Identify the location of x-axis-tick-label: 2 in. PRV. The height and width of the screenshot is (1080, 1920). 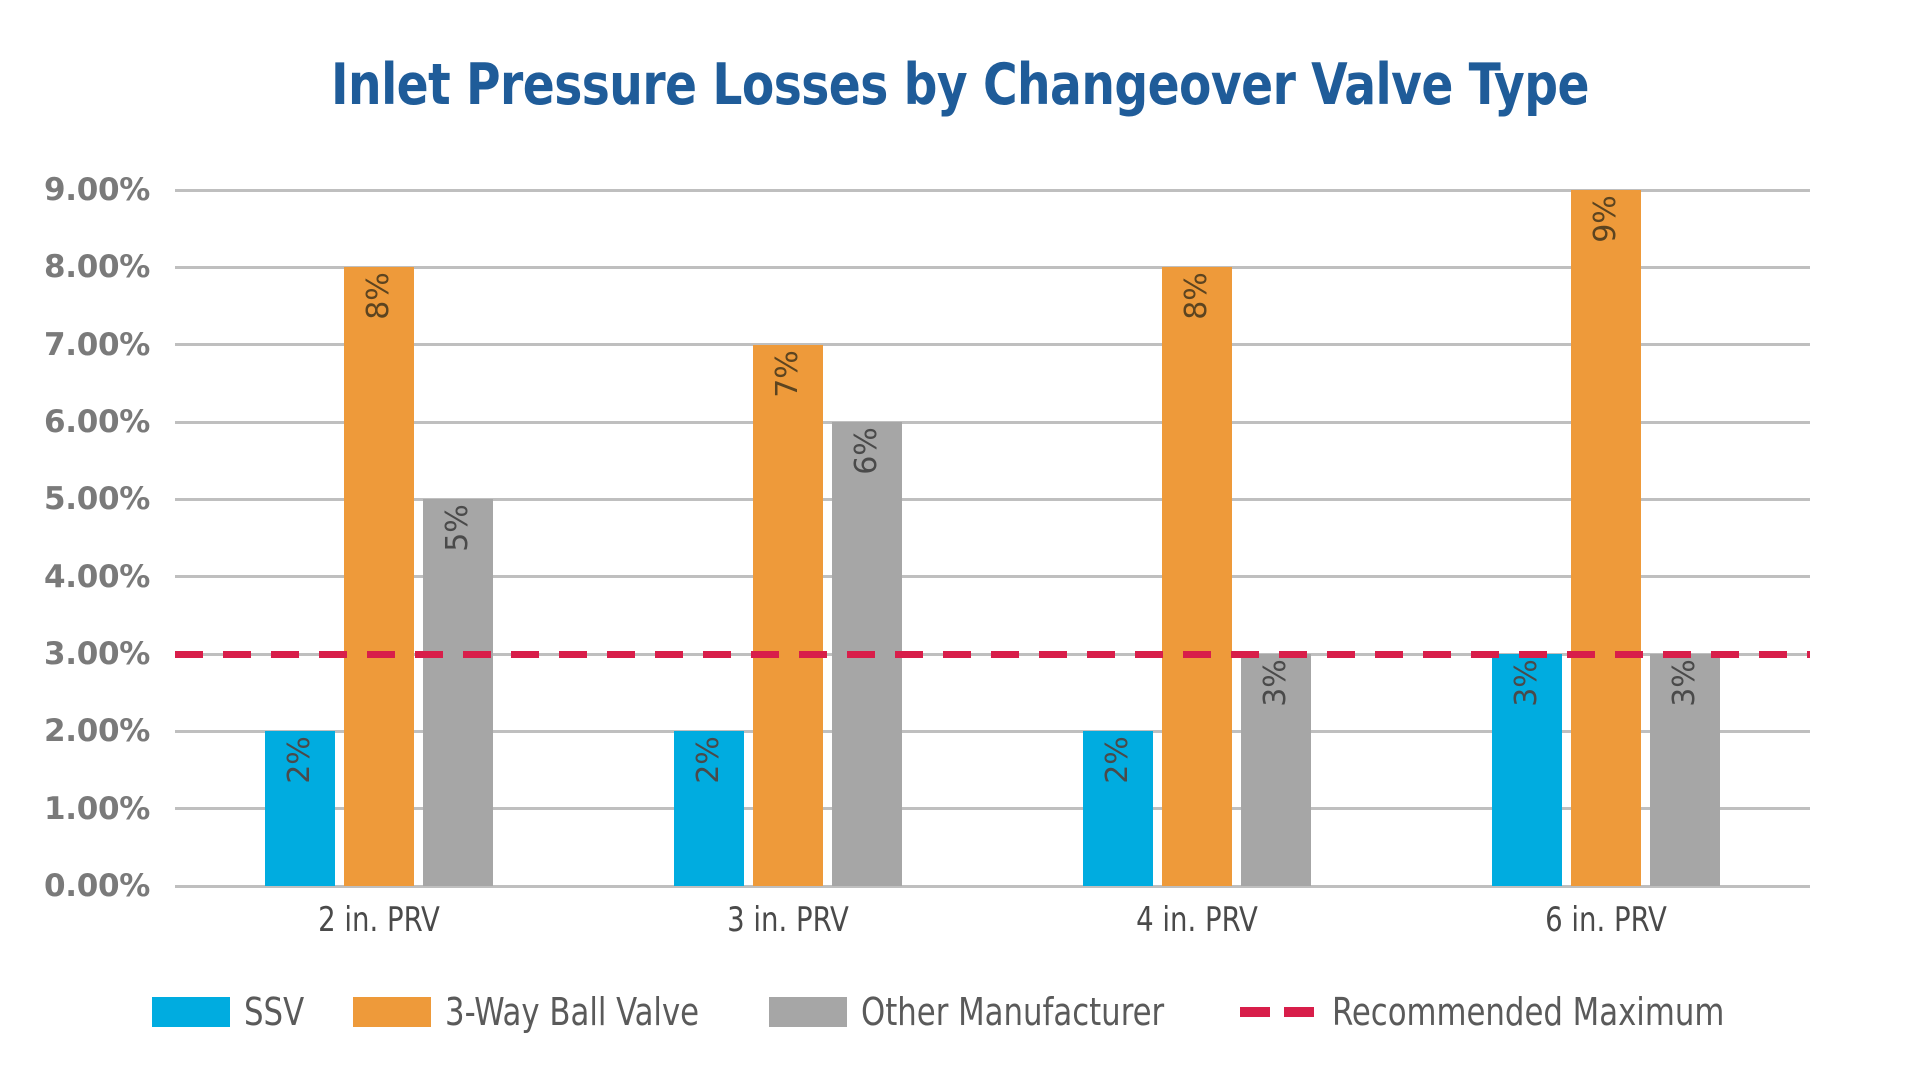
(379, 920).